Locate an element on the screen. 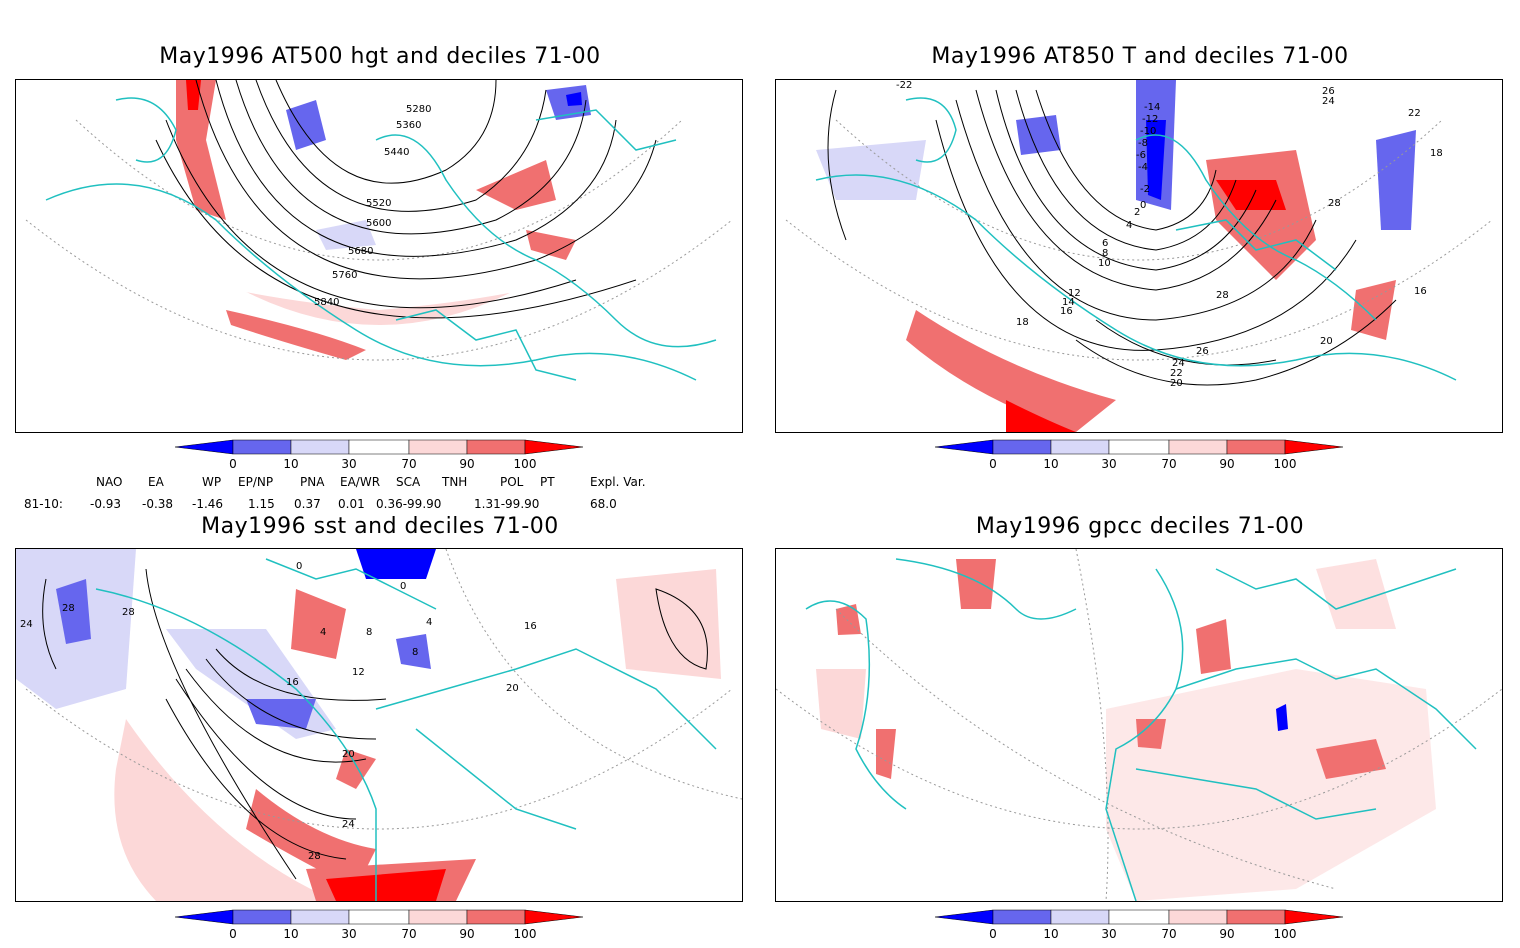  index-header: Expl. Var. is located at coordinates (618, 482).